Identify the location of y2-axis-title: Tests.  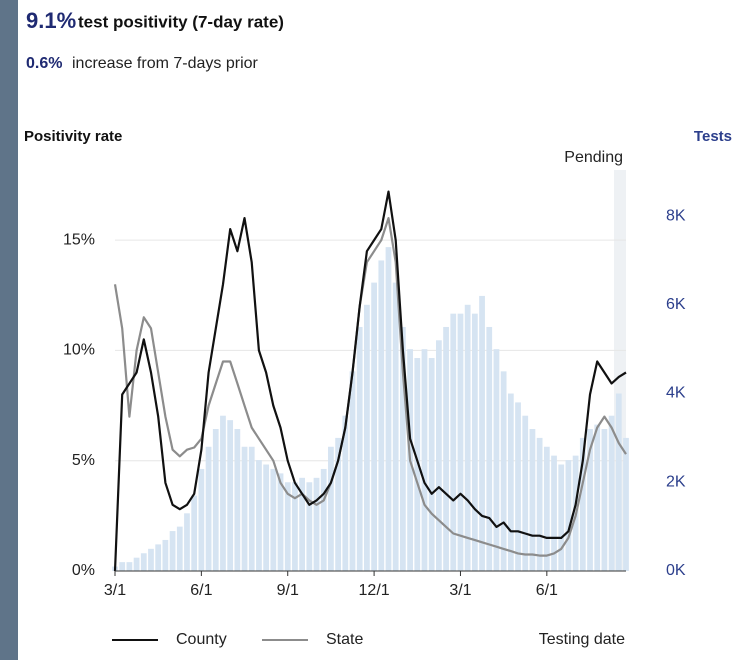
(713, 136).